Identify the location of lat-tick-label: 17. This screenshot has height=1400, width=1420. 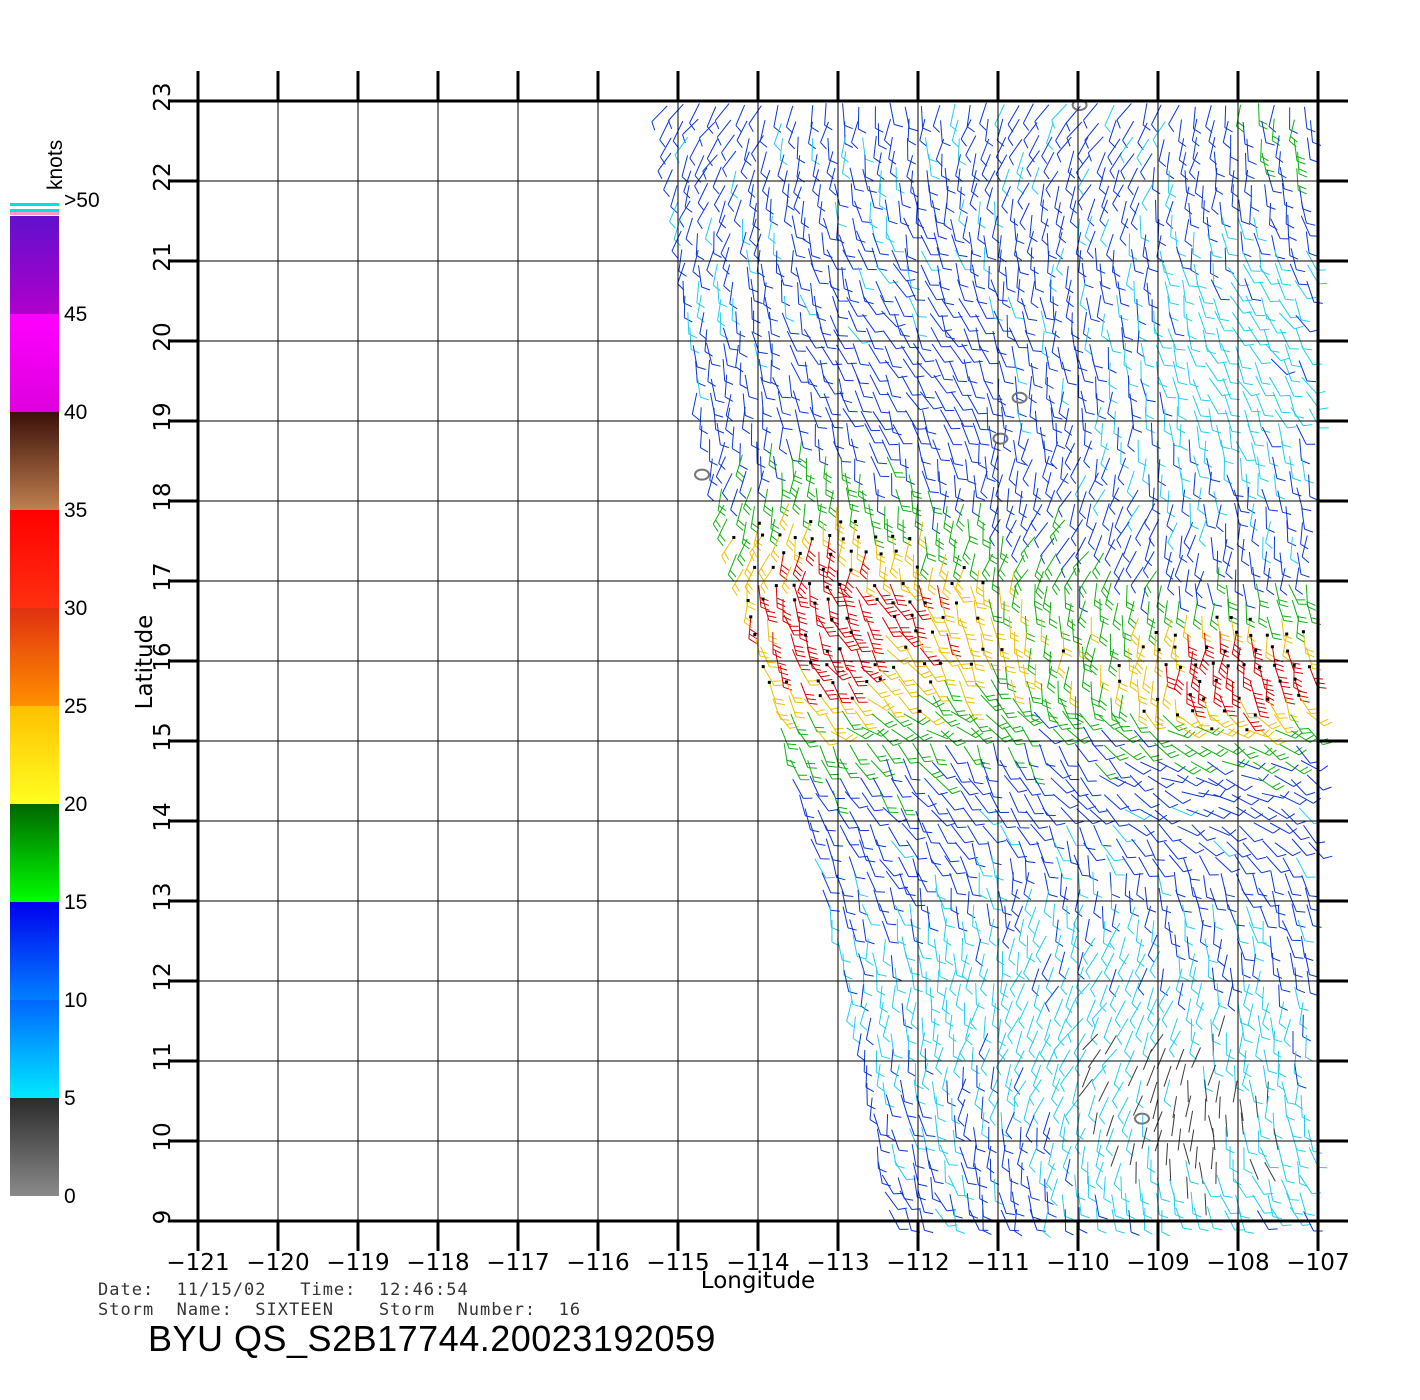
(163, 576).